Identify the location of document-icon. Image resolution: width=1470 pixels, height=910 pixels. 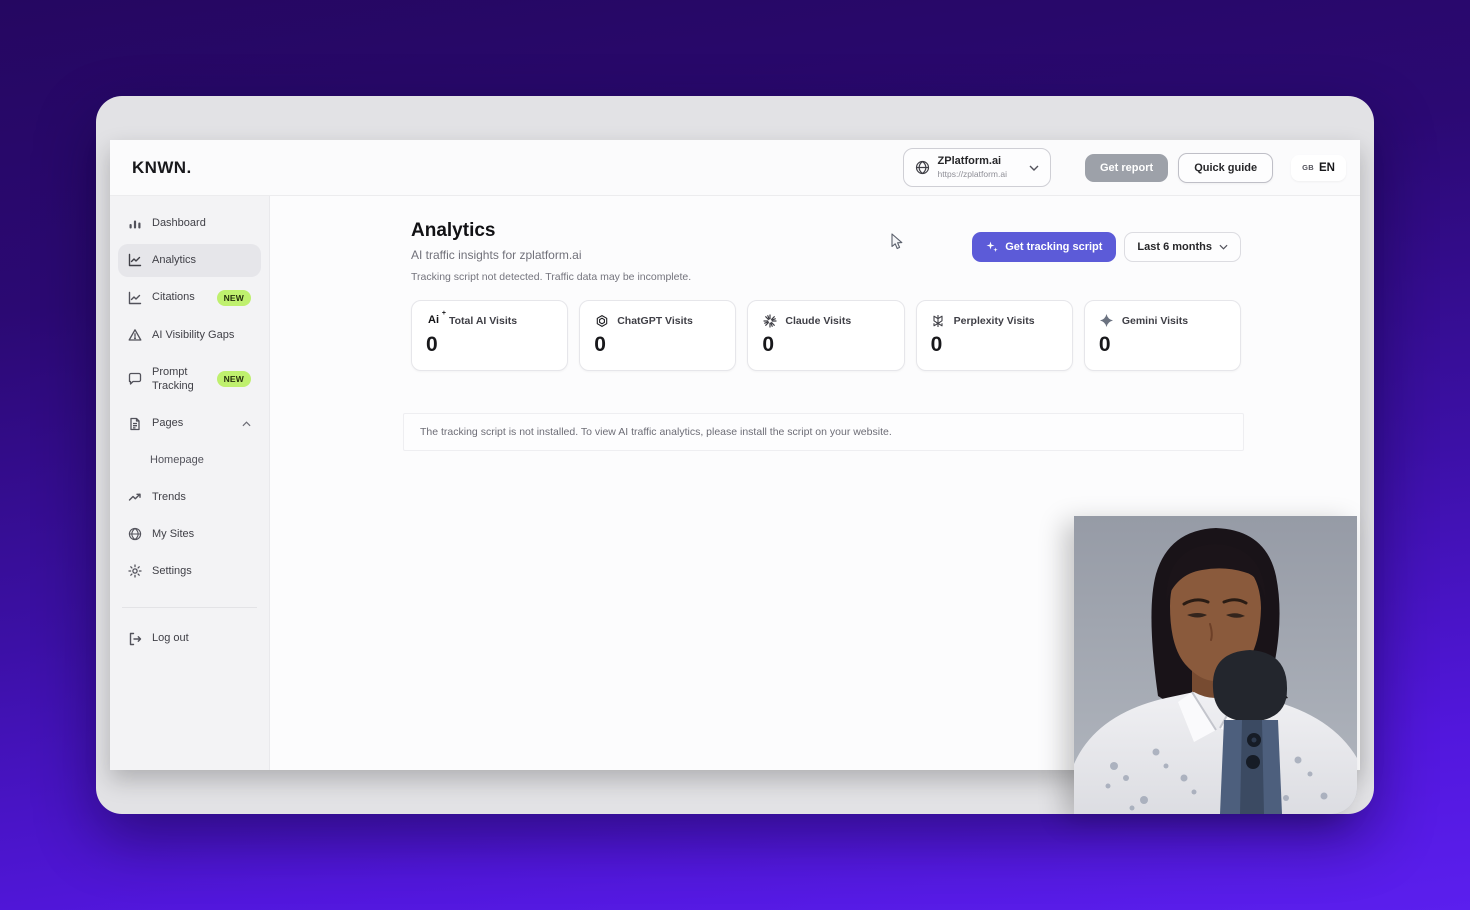
(135, 424).